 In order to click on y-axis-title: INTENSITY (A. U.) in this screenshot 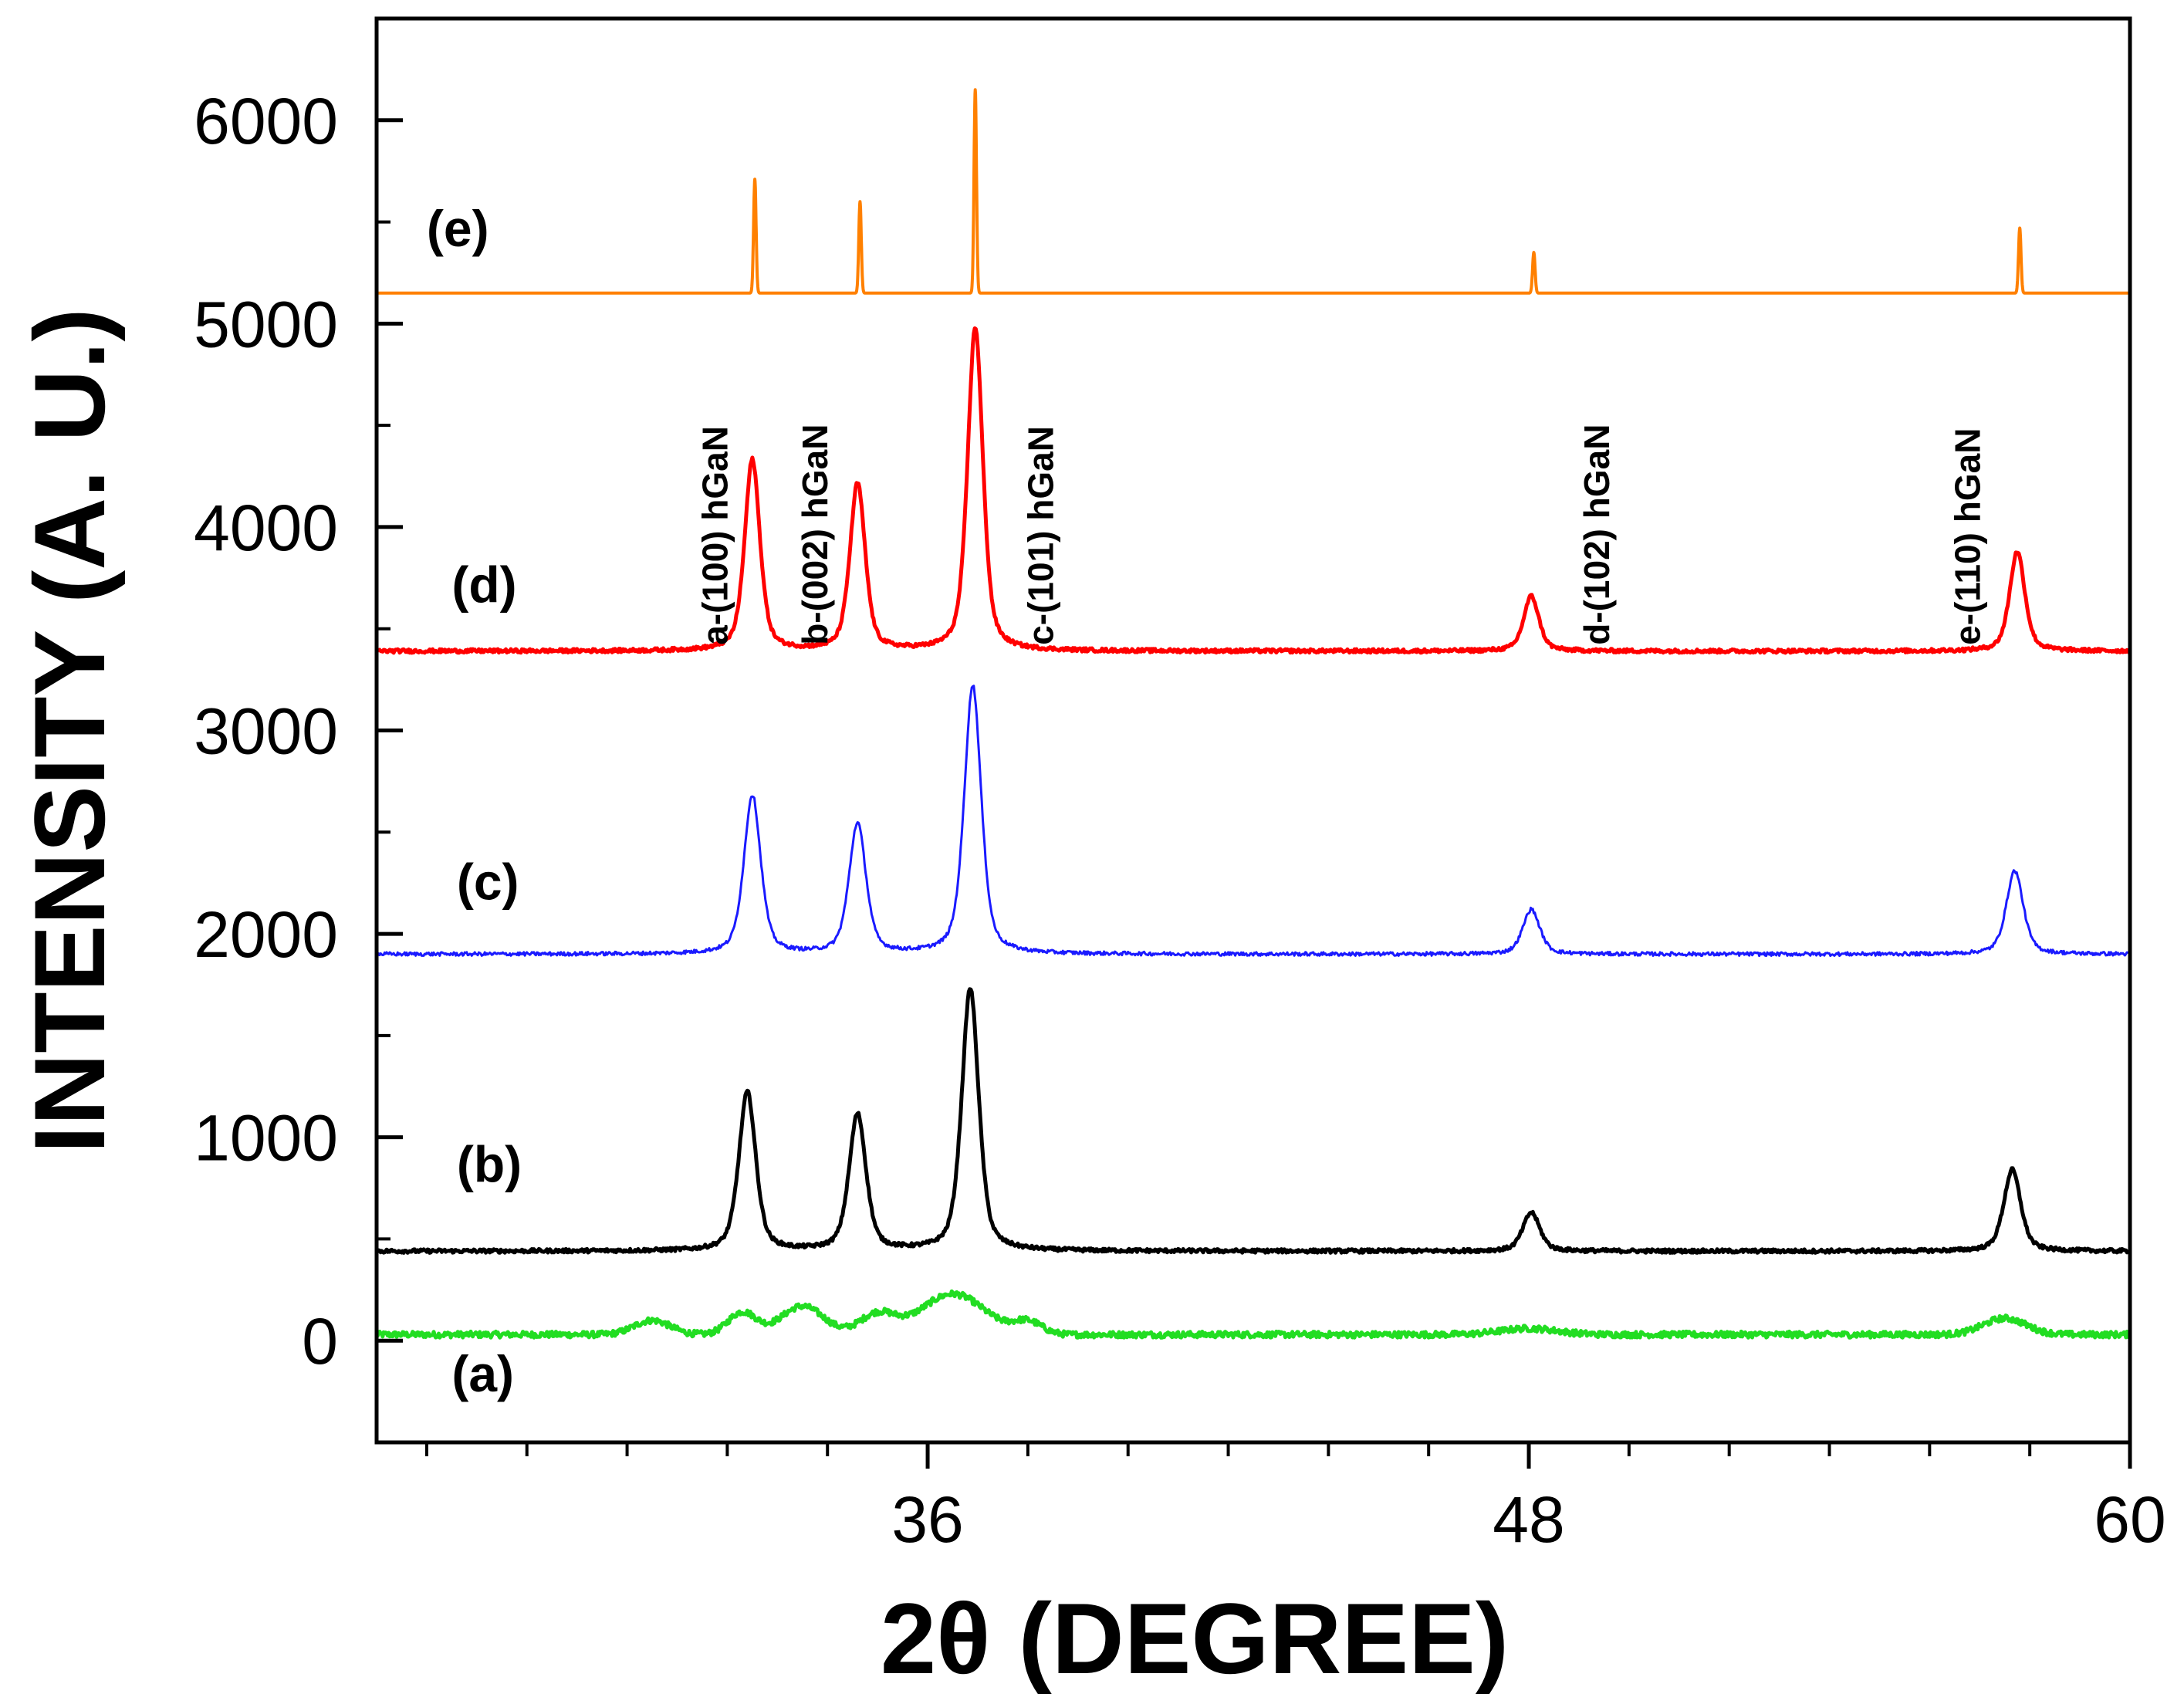, I will do `click(69, 730)`.